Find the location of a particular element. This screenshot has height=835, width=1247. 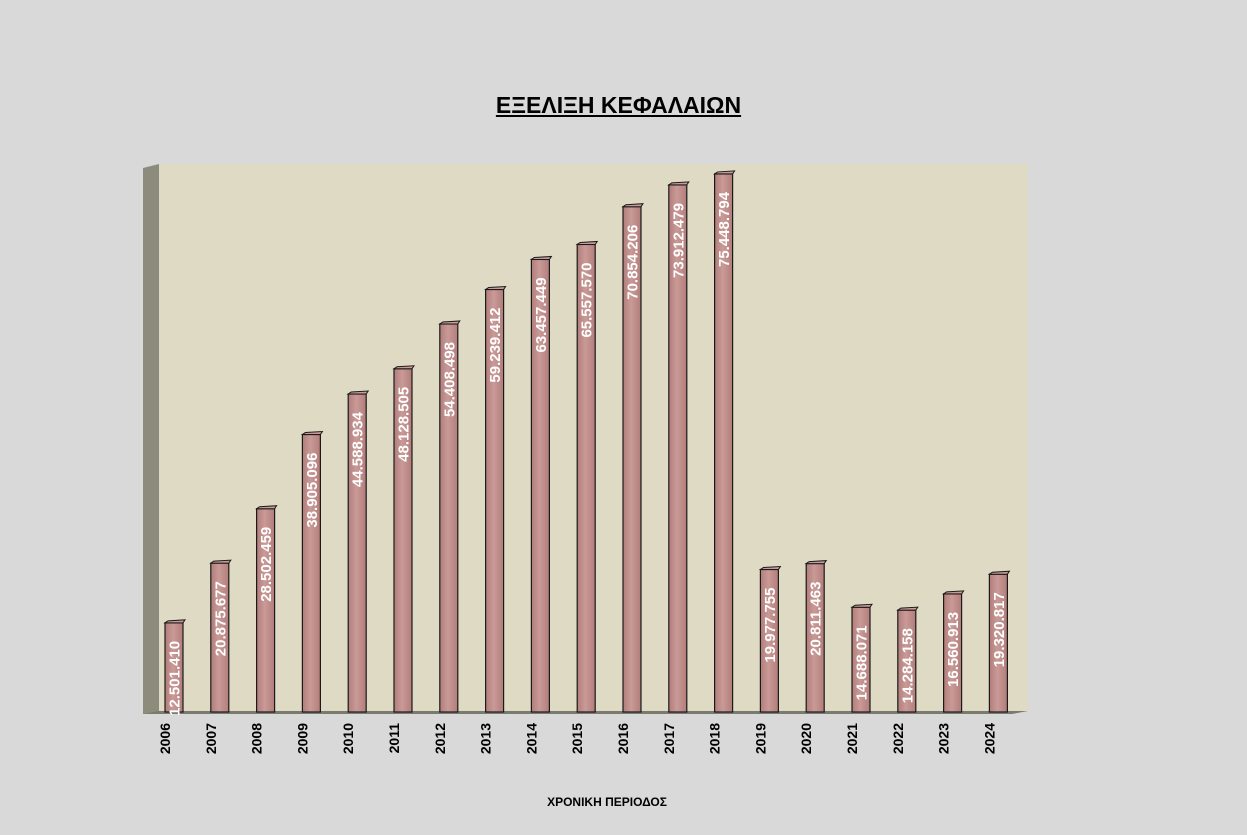

x-tick-2013: 2013 is located at coordinates (486, 738).